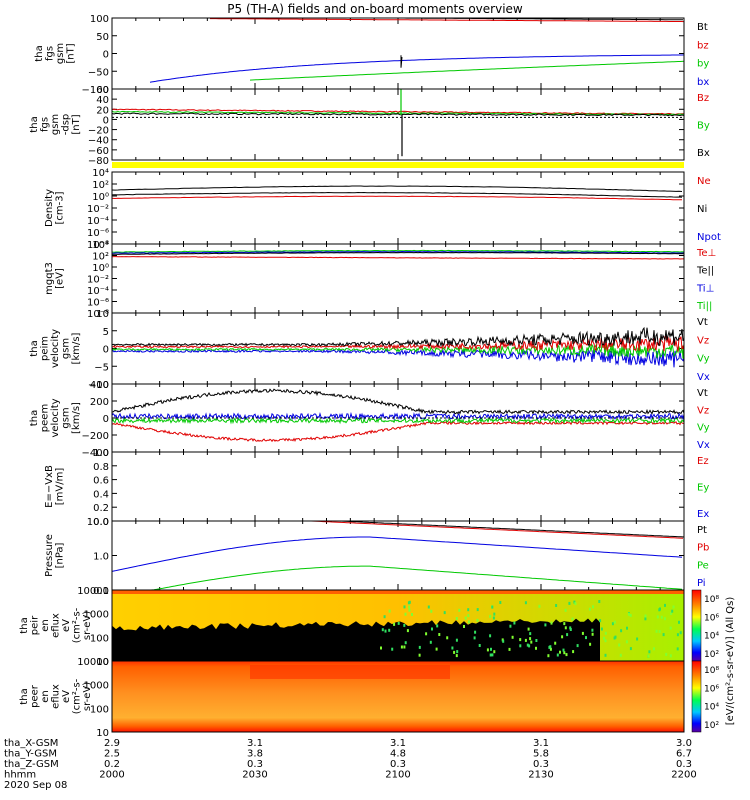  Describe the element at coordinates (55, 417) in the screenshot. I see `ylabel-line: velocity` at that location.